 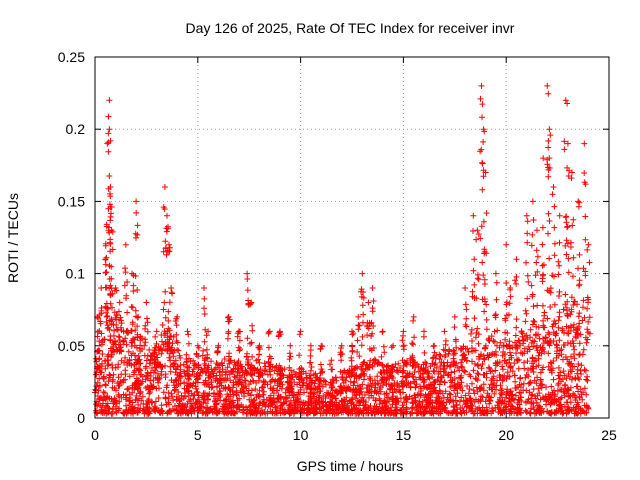 What do you see at coordinates (506, 435) in the screenshot?
I see `x-tick-label: 20` at bounding box center [506, 435].